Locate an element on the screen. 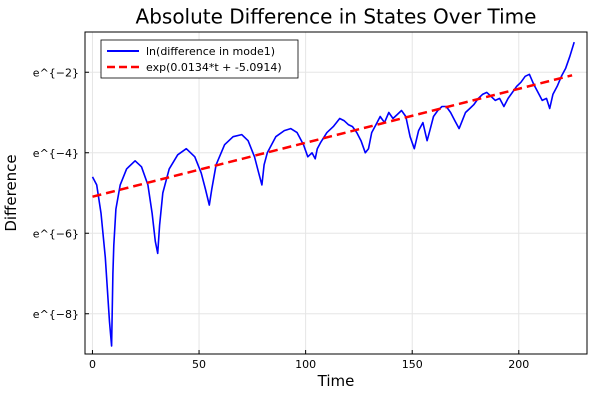 The width and height of the screenshot is (600, 400). y-tick-label: e^{−8} is located at coordinates (56, 314).